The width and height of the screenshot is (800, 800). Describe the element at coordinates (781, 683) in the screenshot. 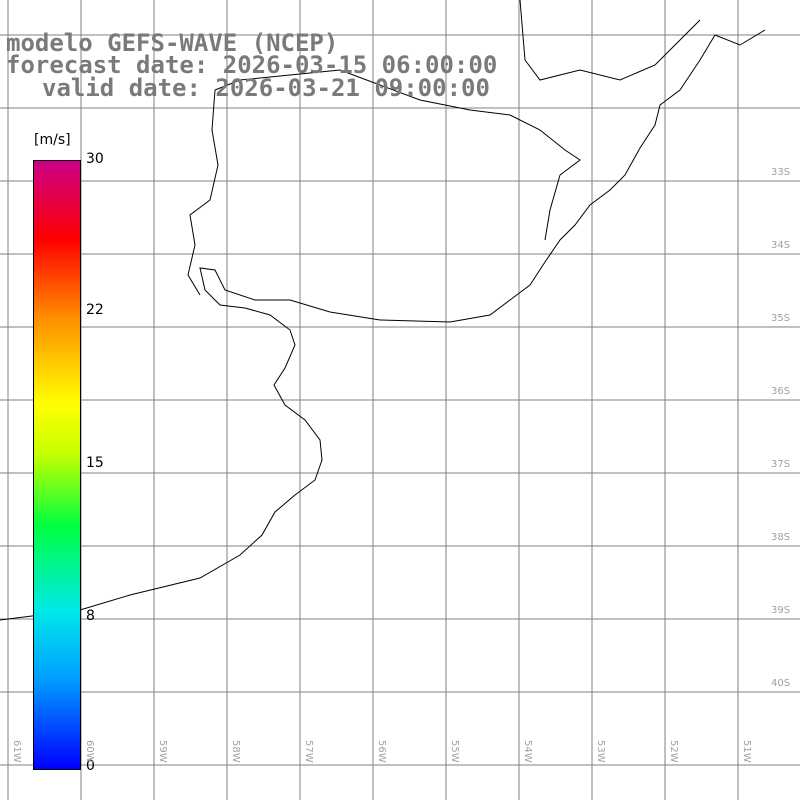

I see `lat-label: 40S` at that location.